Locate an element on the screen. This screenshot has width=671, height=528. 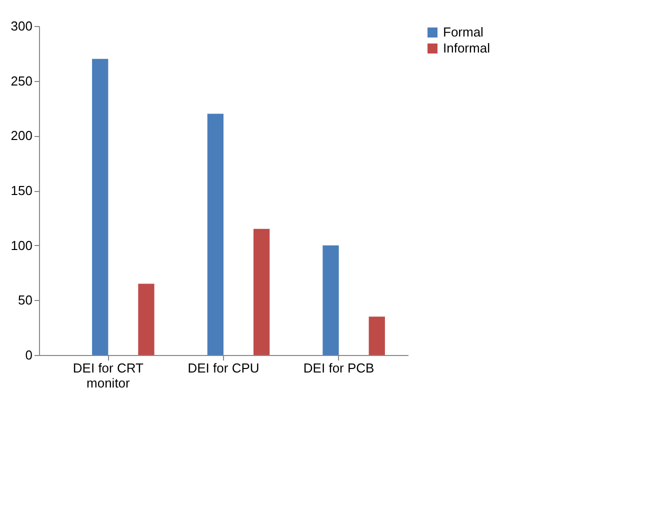
y-tick-label: 50 is located at coordinates (25, 300).